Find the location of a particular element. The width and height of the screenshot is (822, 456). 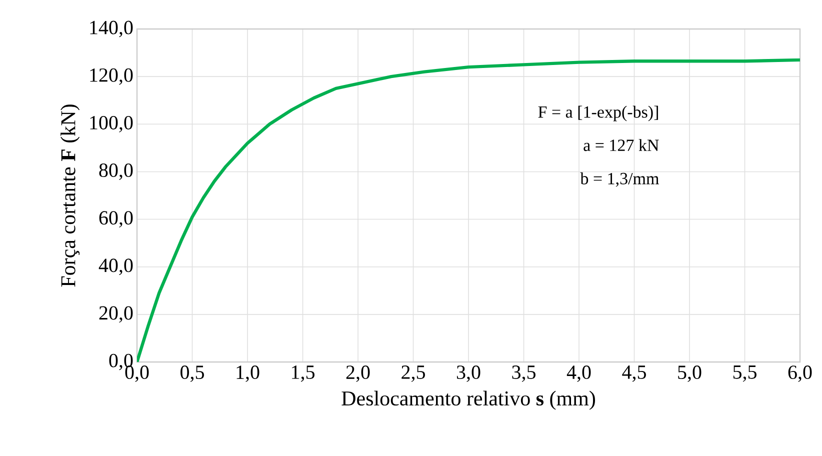

y-tick-label: 140,0 is located at coordinates (111, 29).